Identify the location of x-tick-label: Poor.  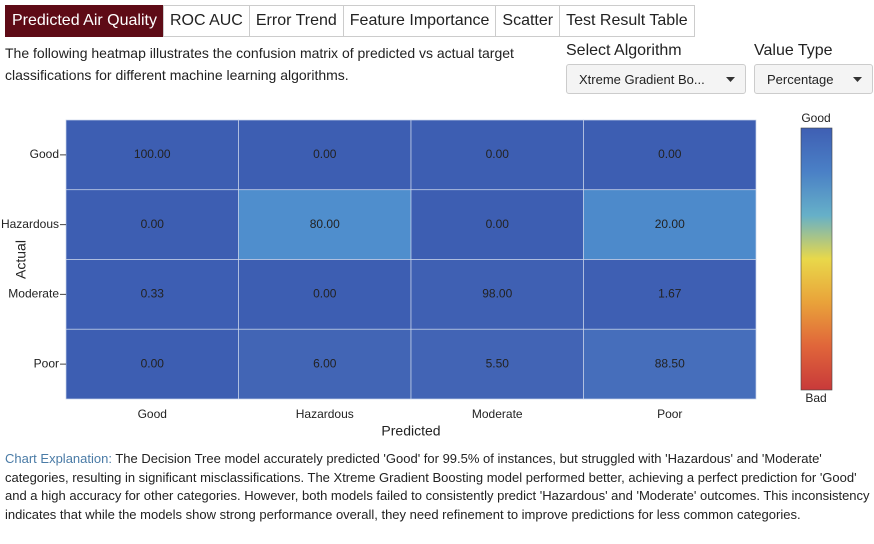
(669, 414).